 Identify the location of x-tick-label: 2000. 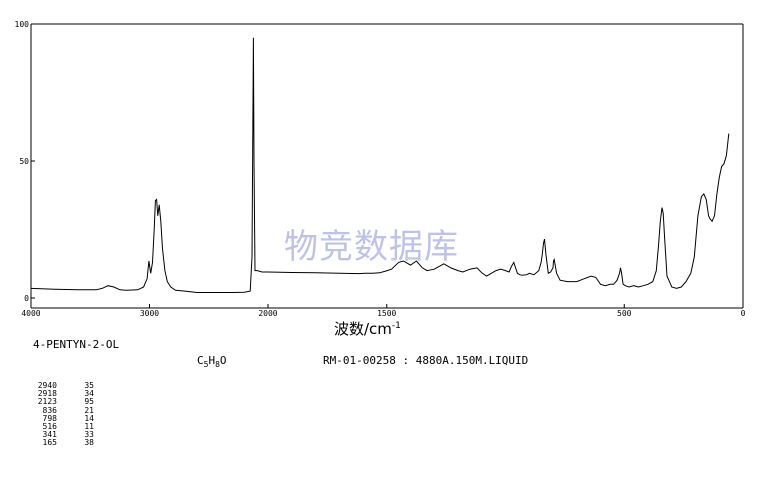
(267, 313).